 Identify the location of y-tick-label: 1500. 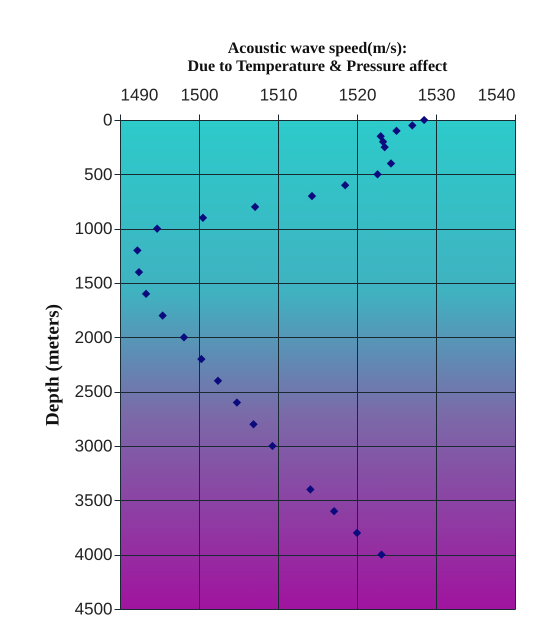
(93, 283).